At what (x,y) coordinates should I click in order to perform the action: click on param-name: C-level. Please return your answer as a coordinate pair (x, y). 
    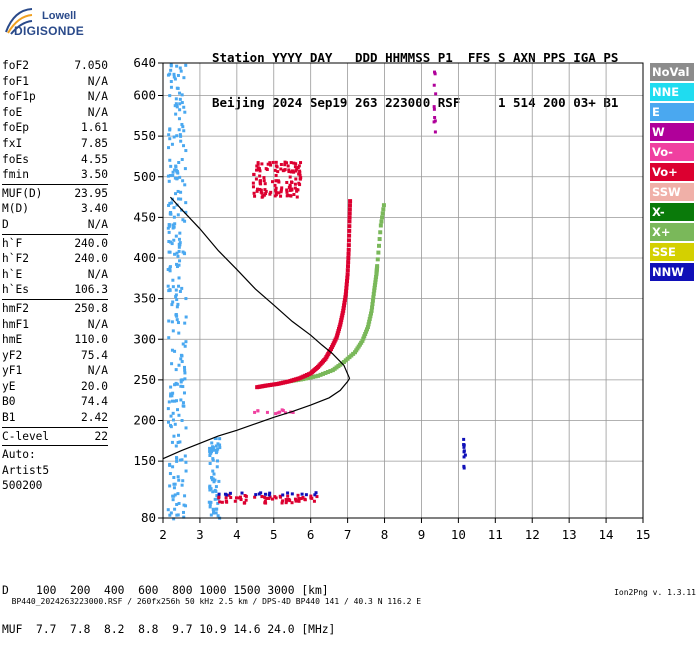
    Looking at the image, I should click on (26, 436).